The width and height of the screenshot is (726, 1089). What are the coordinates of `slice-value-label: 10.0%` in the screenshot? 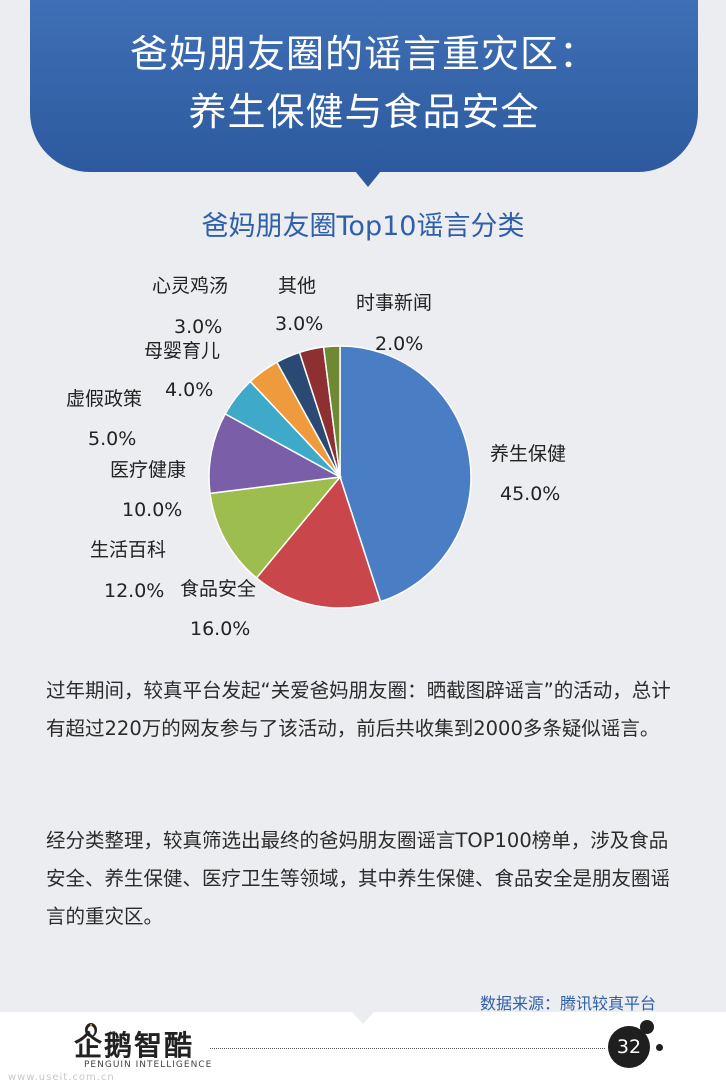 It's located at (152, 510).